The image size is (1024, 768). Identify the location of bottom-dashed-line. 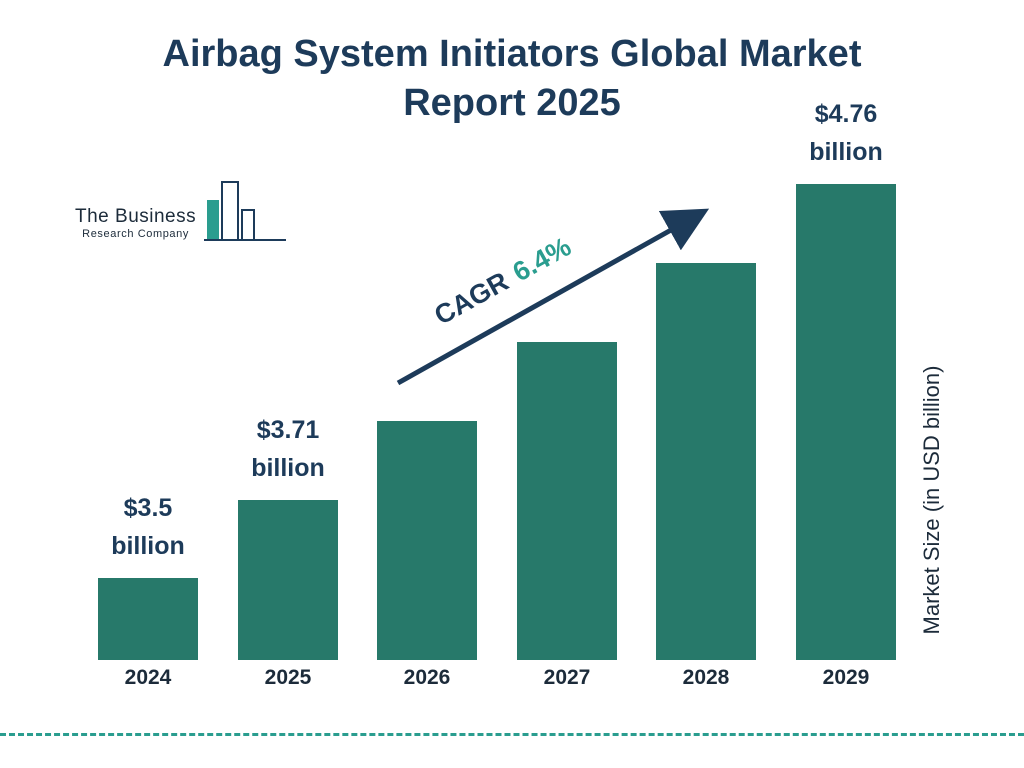
(512, 734).